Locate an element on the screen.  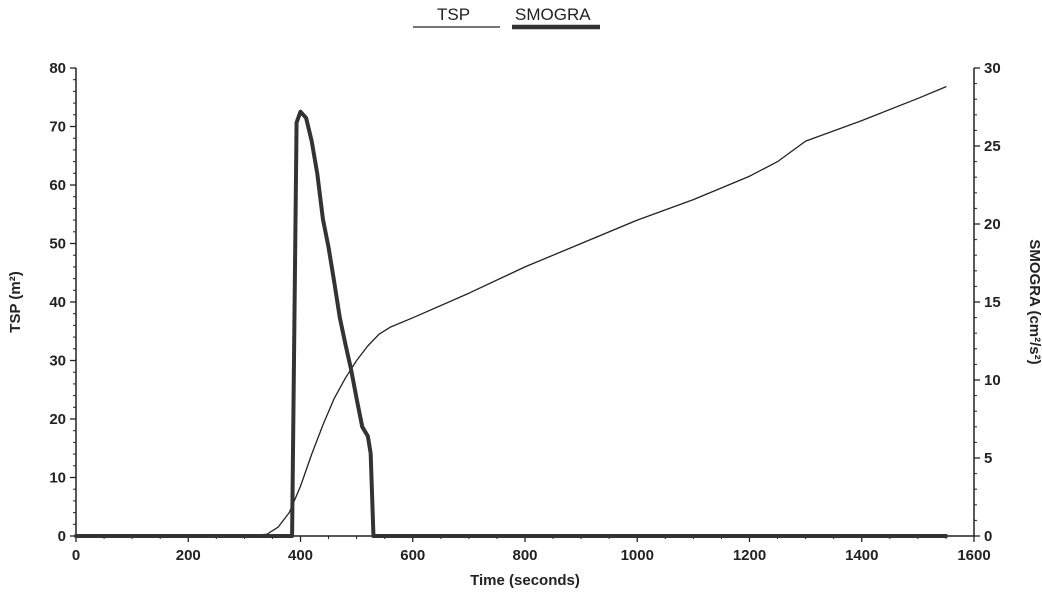
x-axis-title: Time (seconds) is located at coordinates (525, 580).